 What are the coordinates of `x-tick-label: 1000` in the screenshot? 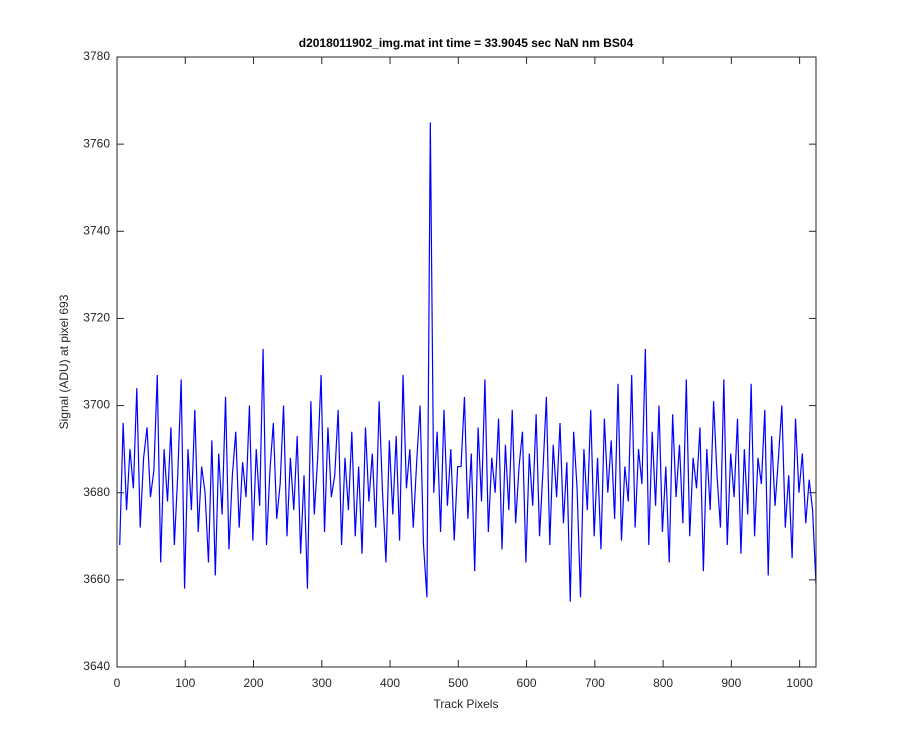 It's located at (799, 683).